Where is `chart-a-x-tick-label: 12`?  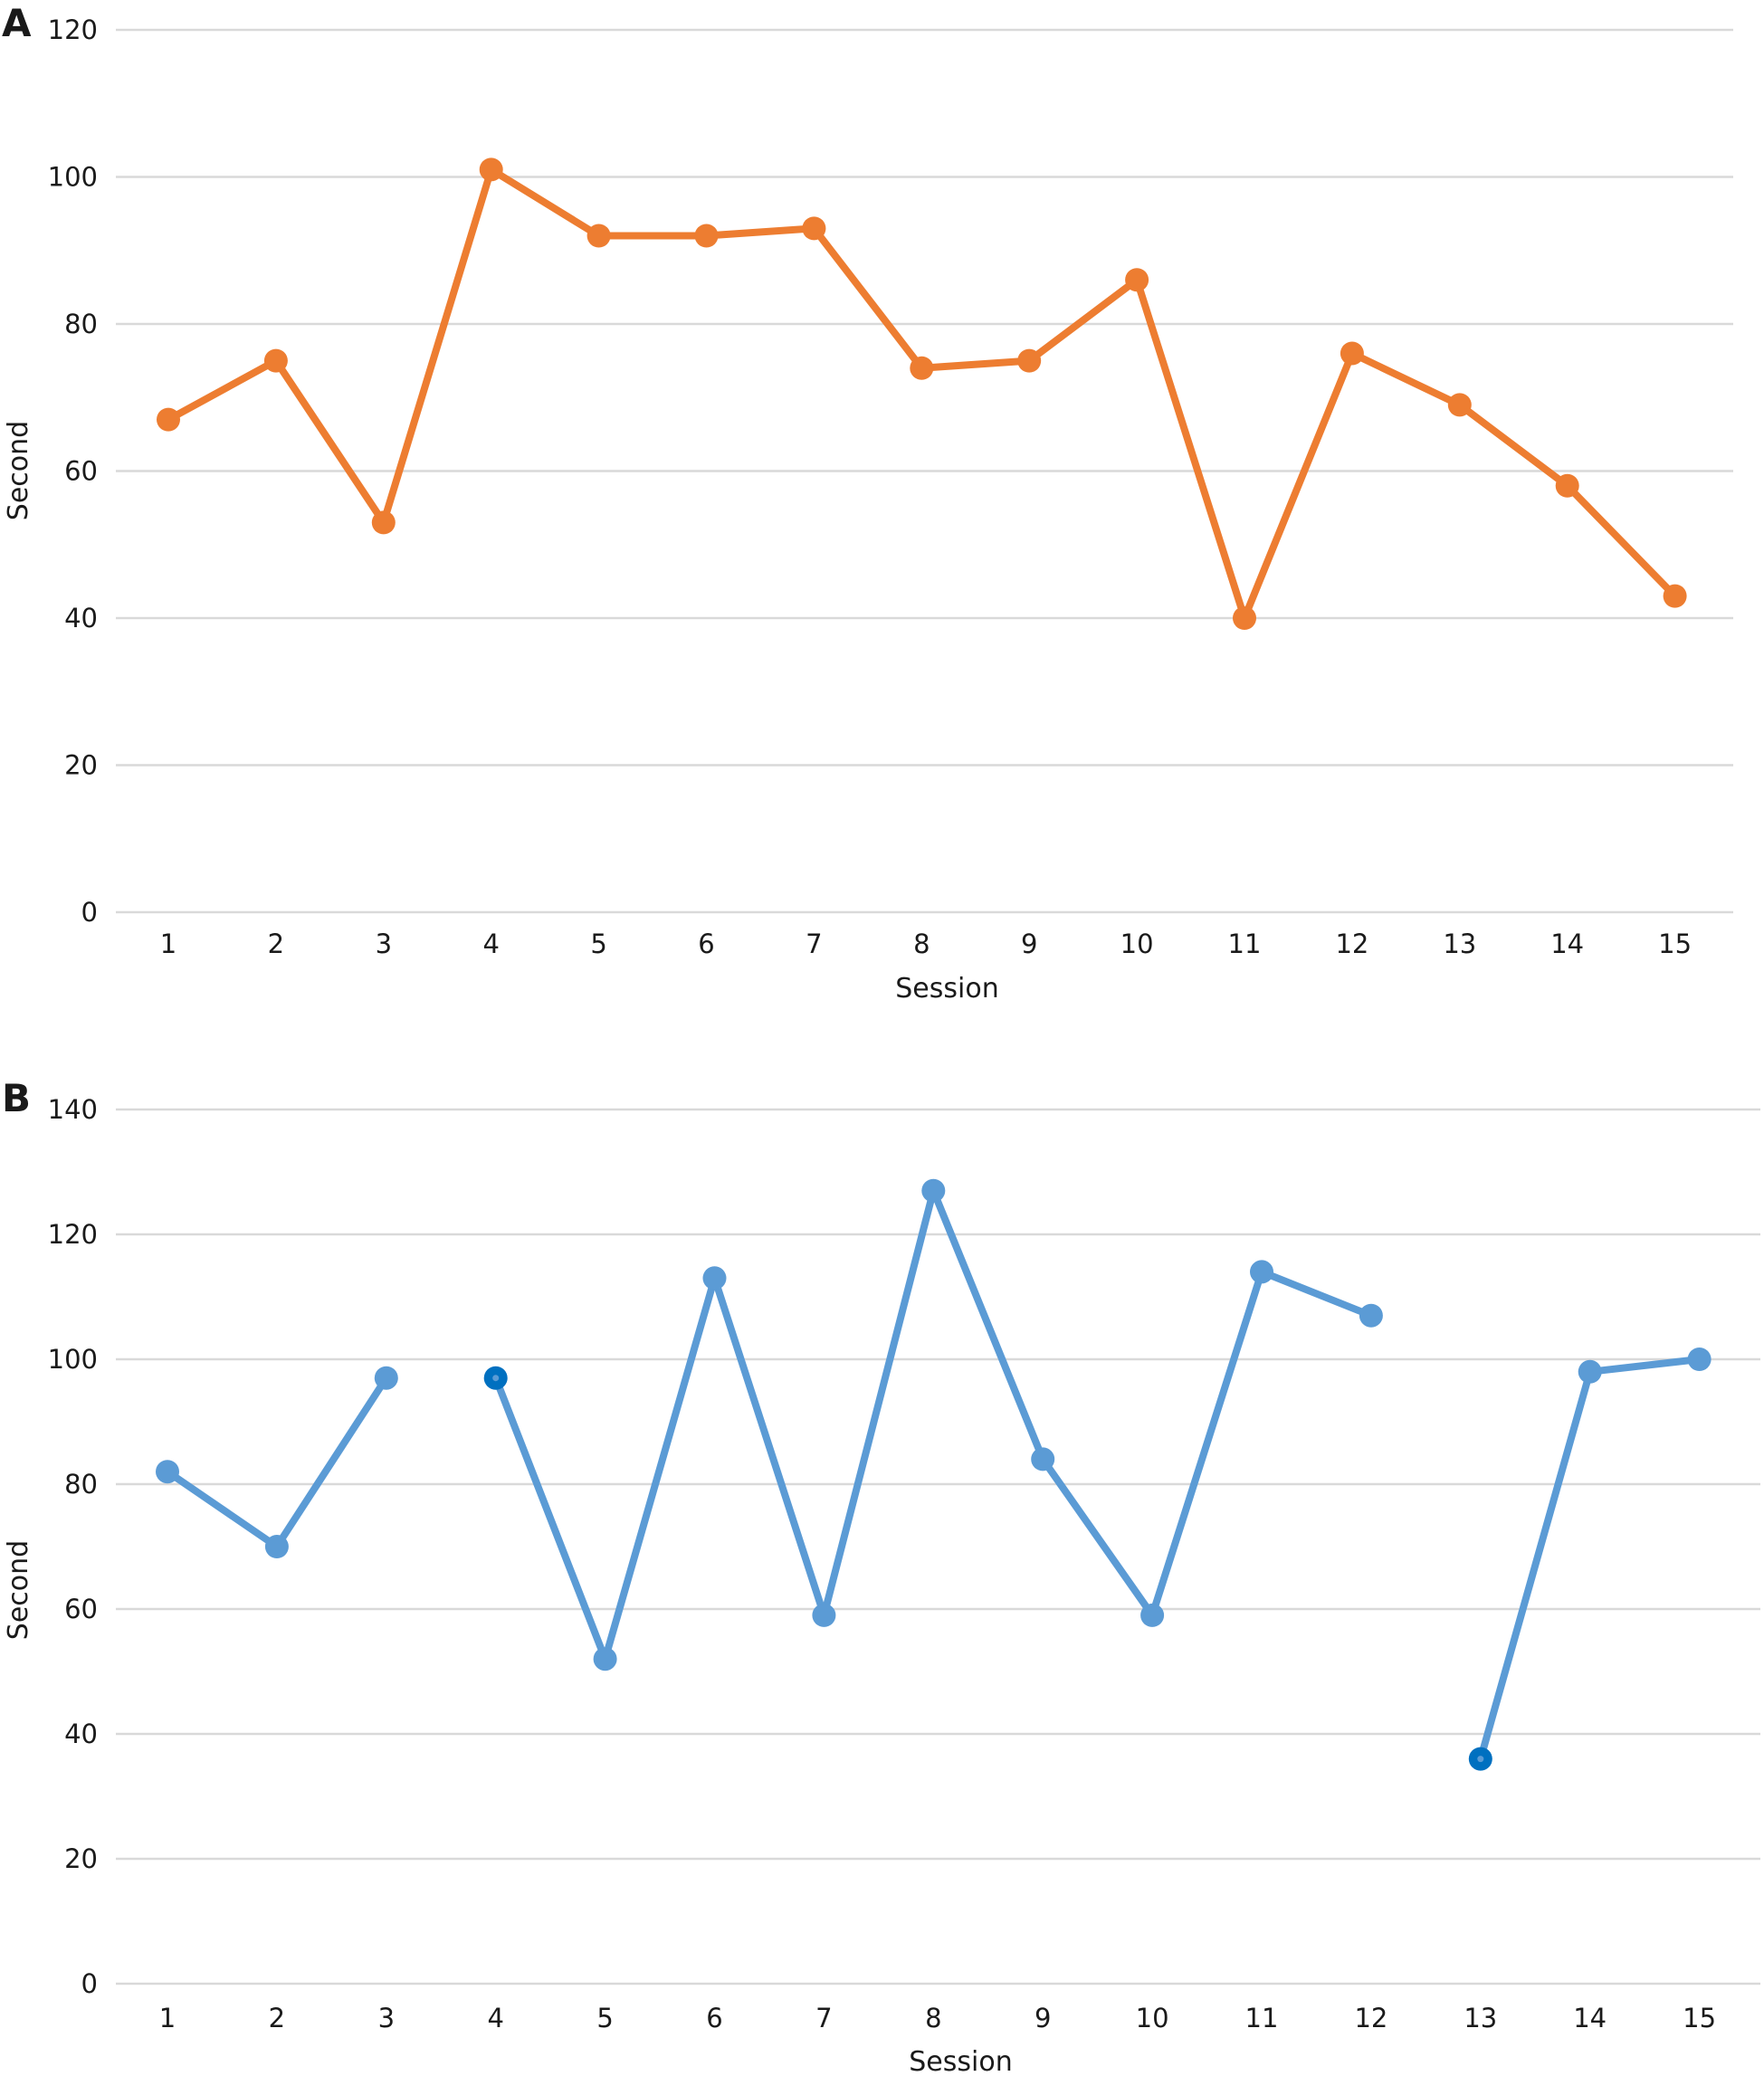
chart-a-x-tick-label: 12 is located at coordinates (1351, 943).